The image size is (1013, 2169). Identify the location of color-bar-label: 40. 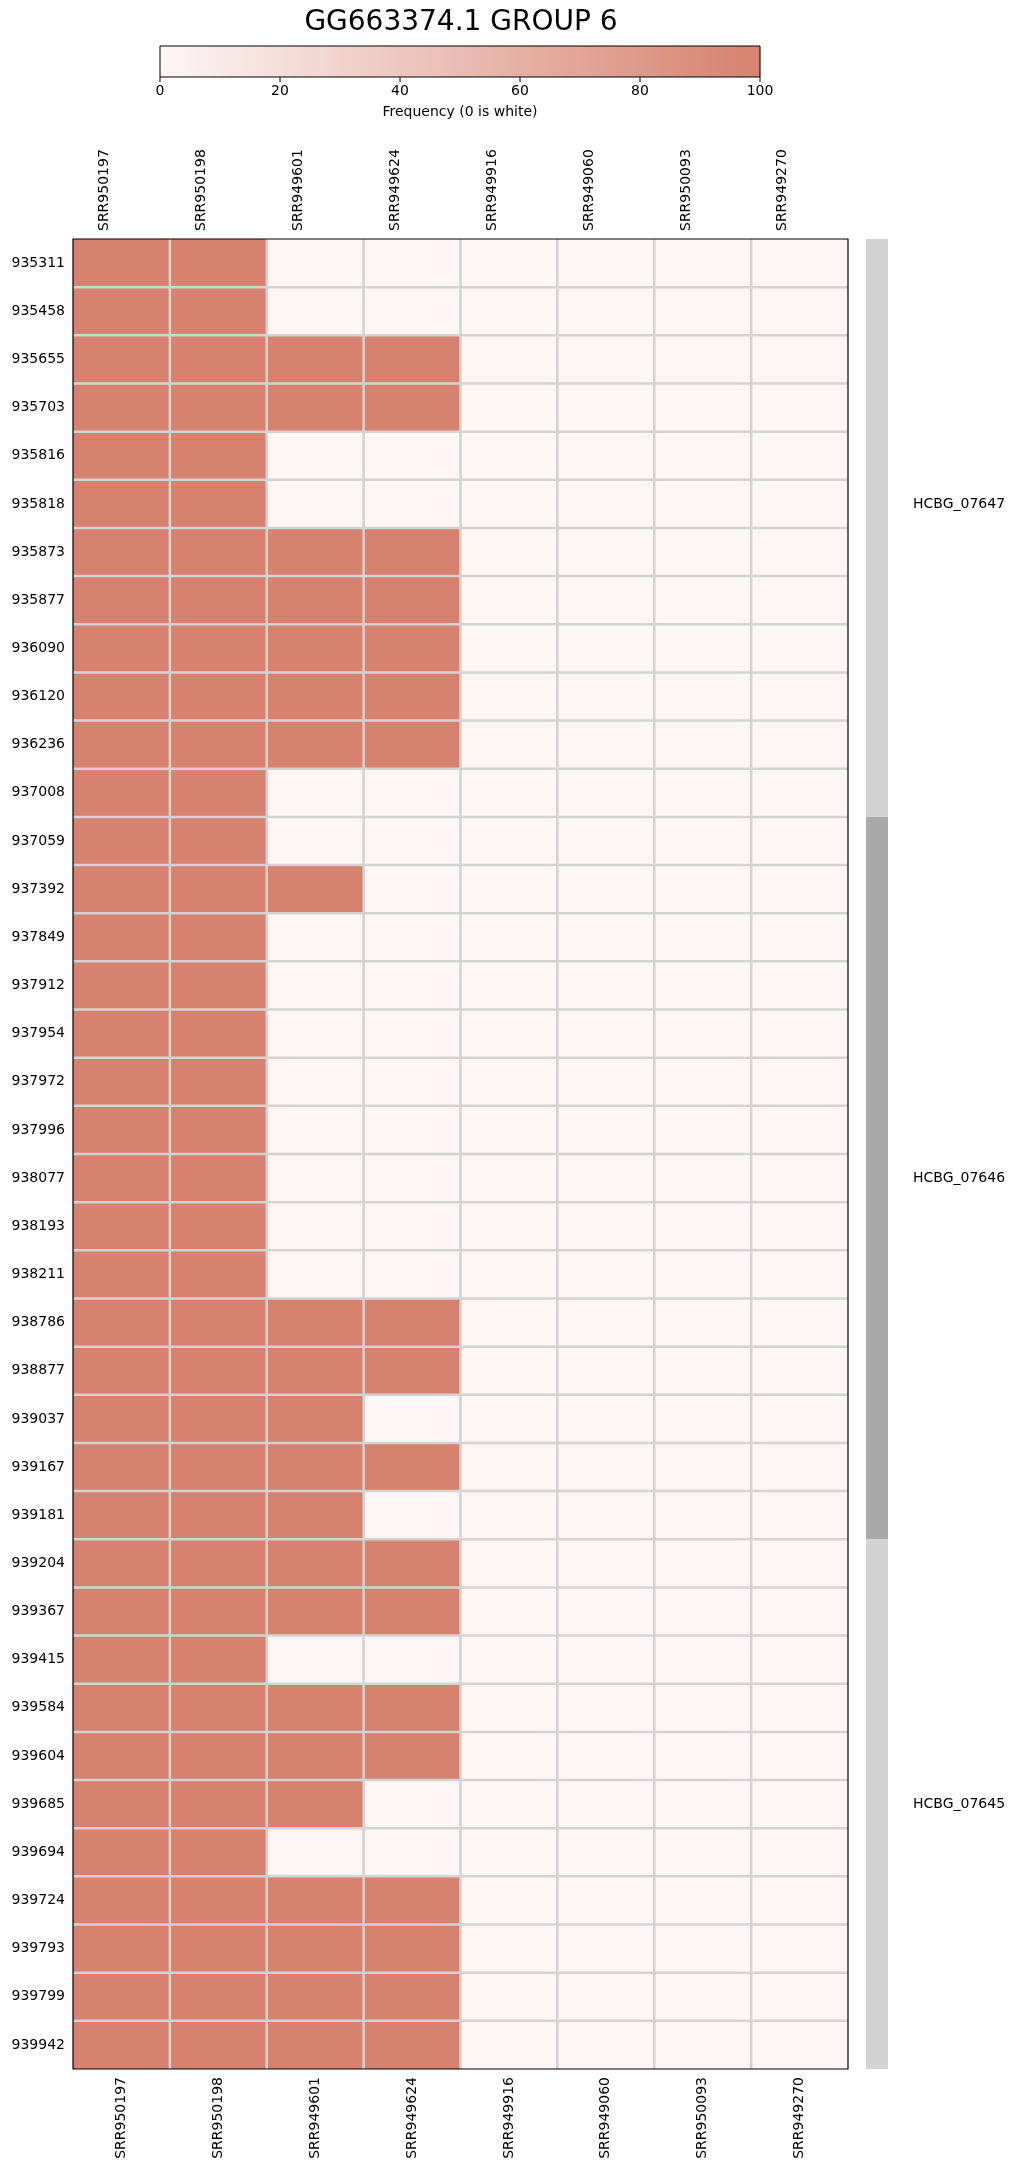
(400, 89).